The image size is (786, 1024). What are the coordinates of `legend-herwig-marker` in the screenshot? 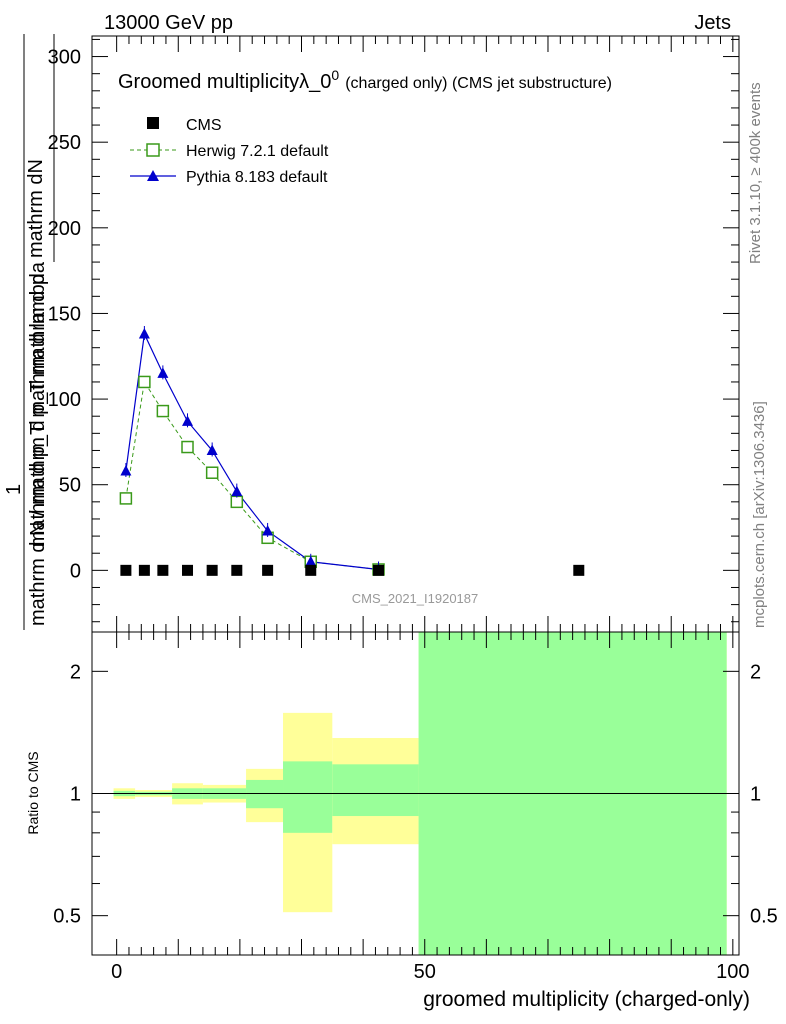 It's located at (153, 150).